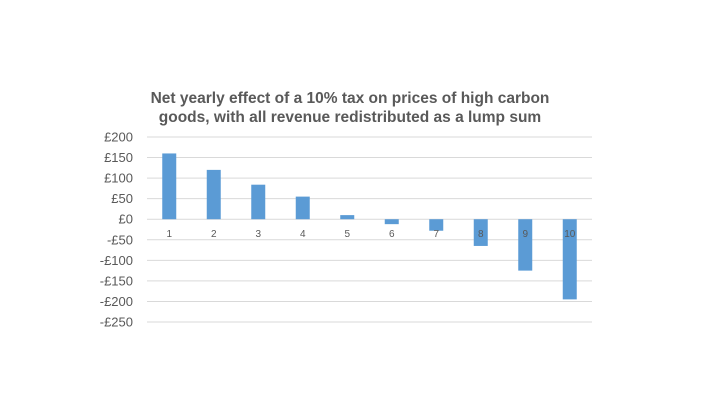  Describe the element at coordinates (116, 280) in the screenshot. I see `y-tick-label: -£150` at that location.